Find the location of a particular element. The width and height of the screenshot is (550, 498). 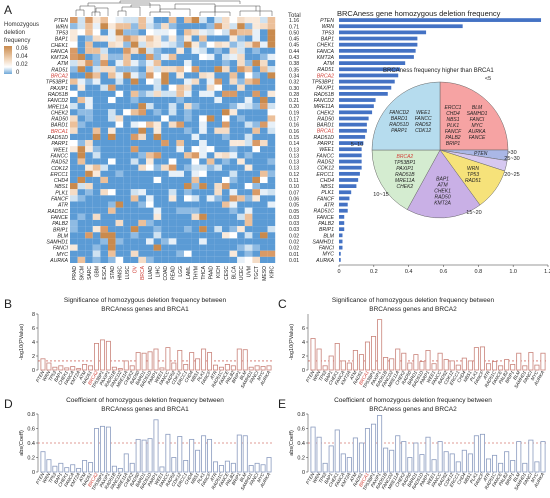

x-category-label: RAD51 is located at coordinates (358, 378).